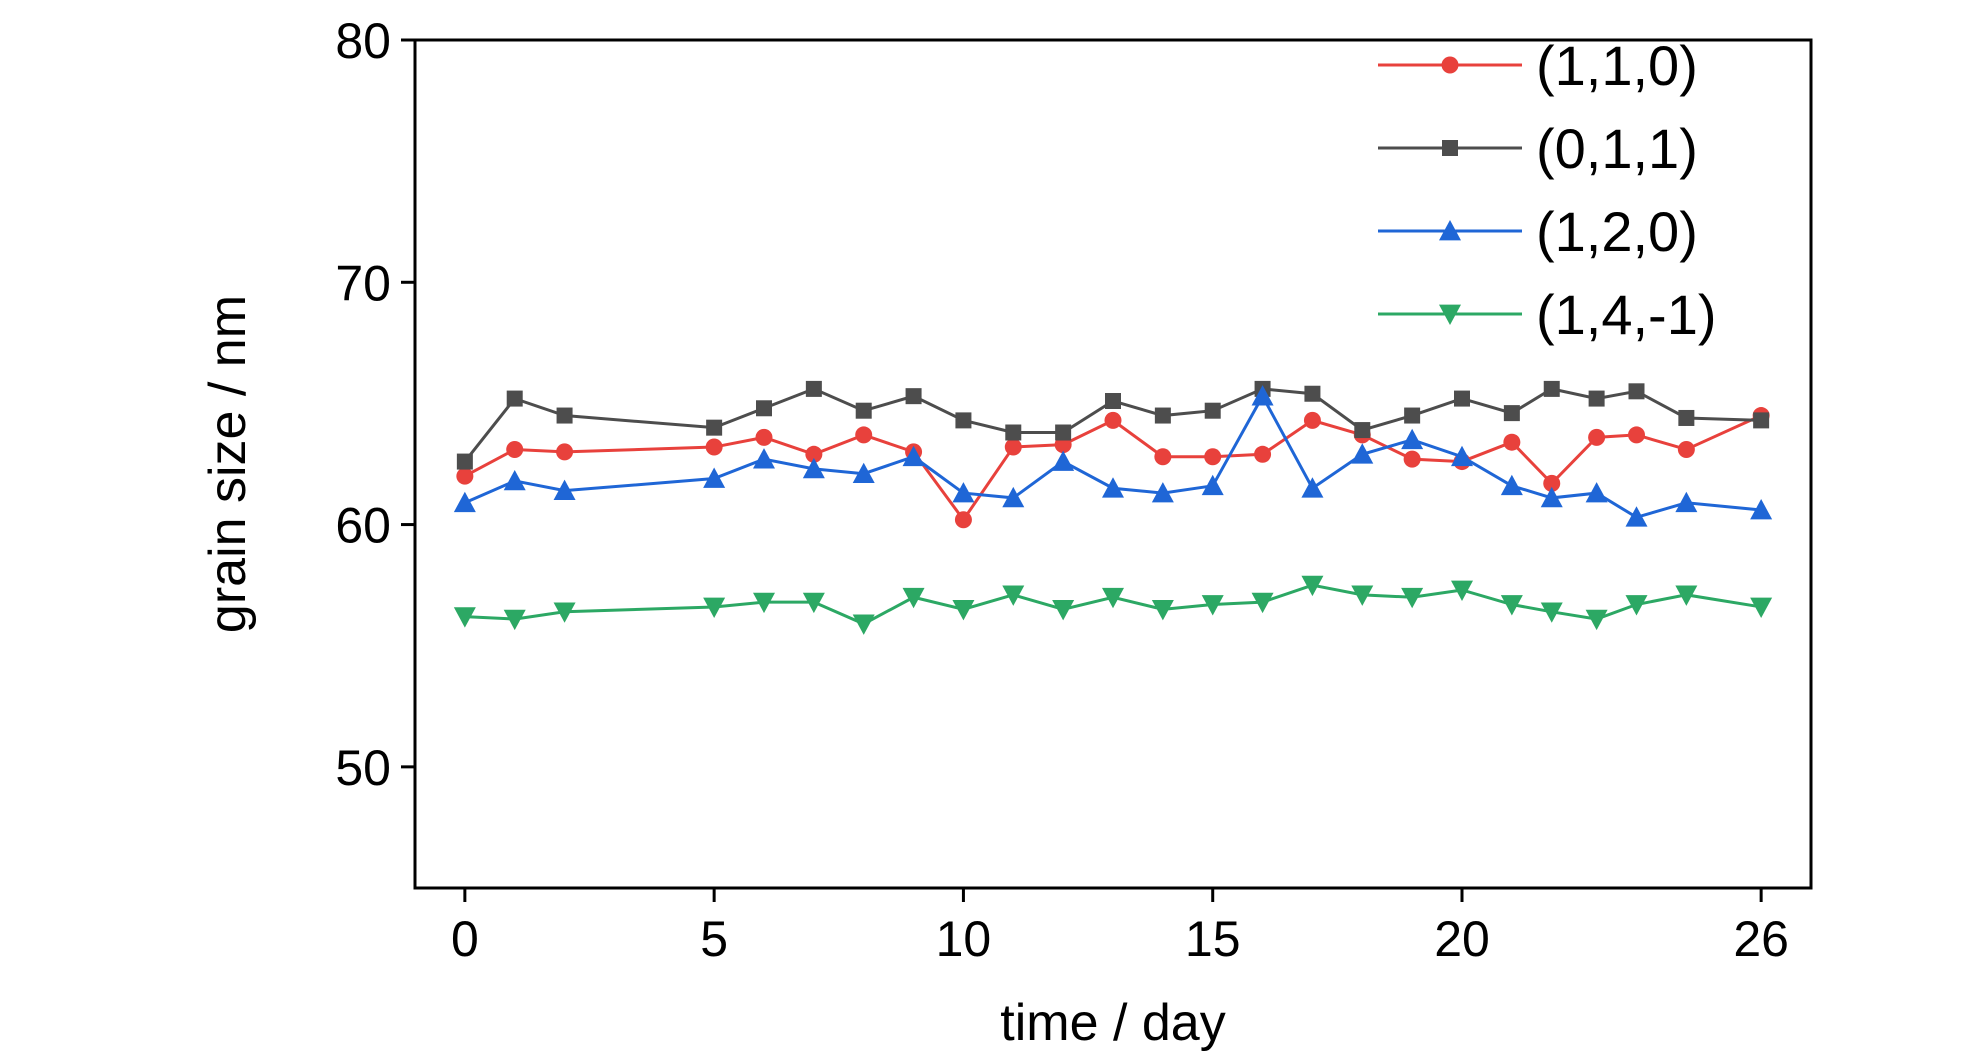  What do you see at coordinates (1617, 148) in the screenshot?
I see `legend-label: (0,1,1)` at bounding box center [1617, 148].